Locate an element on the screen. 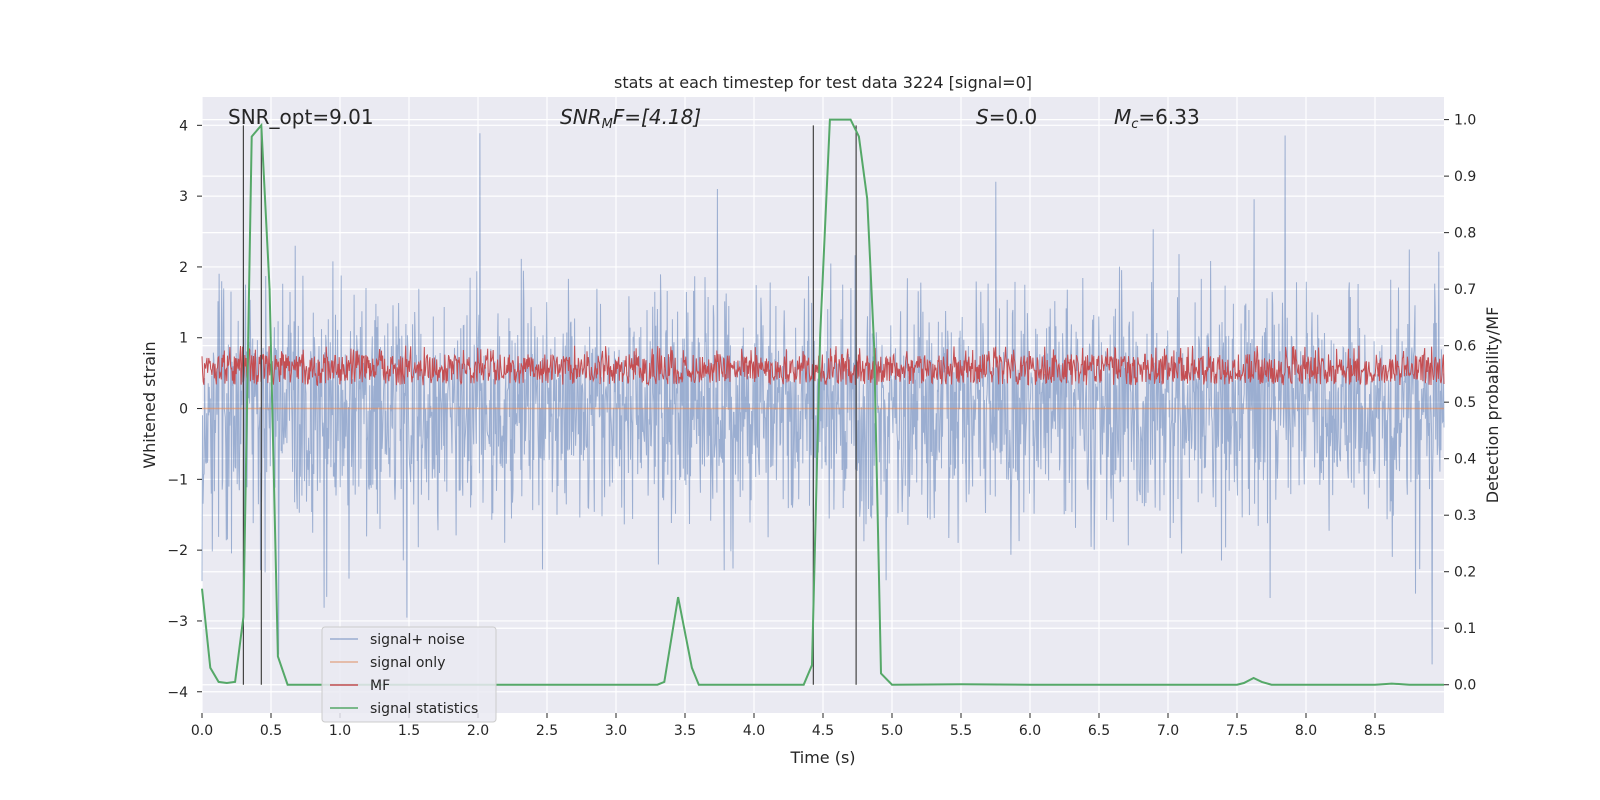 This screenshot has width=1600, height=800. y-right-tick-label: 1.0 is located at coordinates (1465, 121).